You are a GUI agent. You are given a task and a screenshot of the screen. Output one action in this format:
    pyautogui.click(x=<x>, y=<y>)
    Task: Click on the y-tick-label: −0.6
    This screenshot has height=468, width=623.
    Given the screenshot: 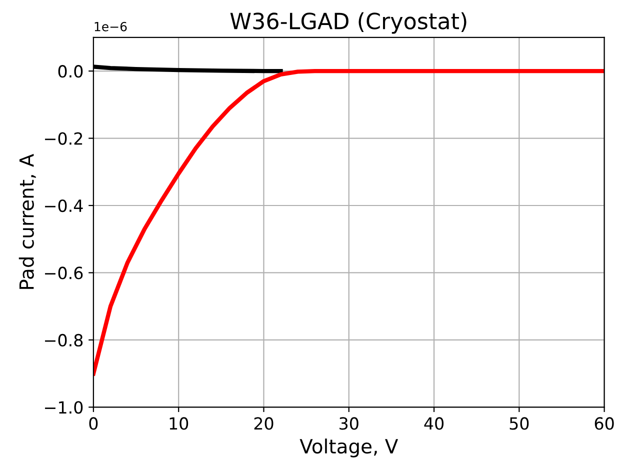 What is the action you would take?
    pyautogui.click(x=64, y=273)
    